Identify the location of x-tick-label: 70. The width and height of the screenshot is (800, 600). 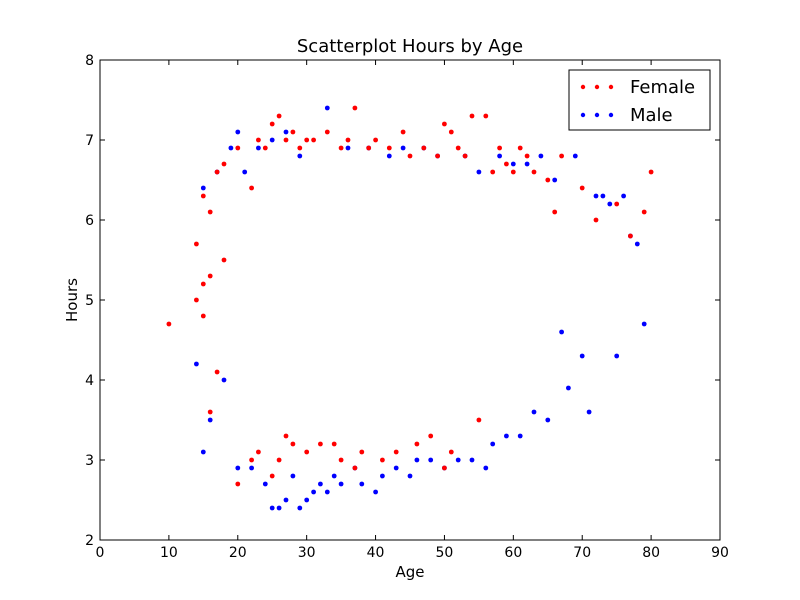
(582, 553).